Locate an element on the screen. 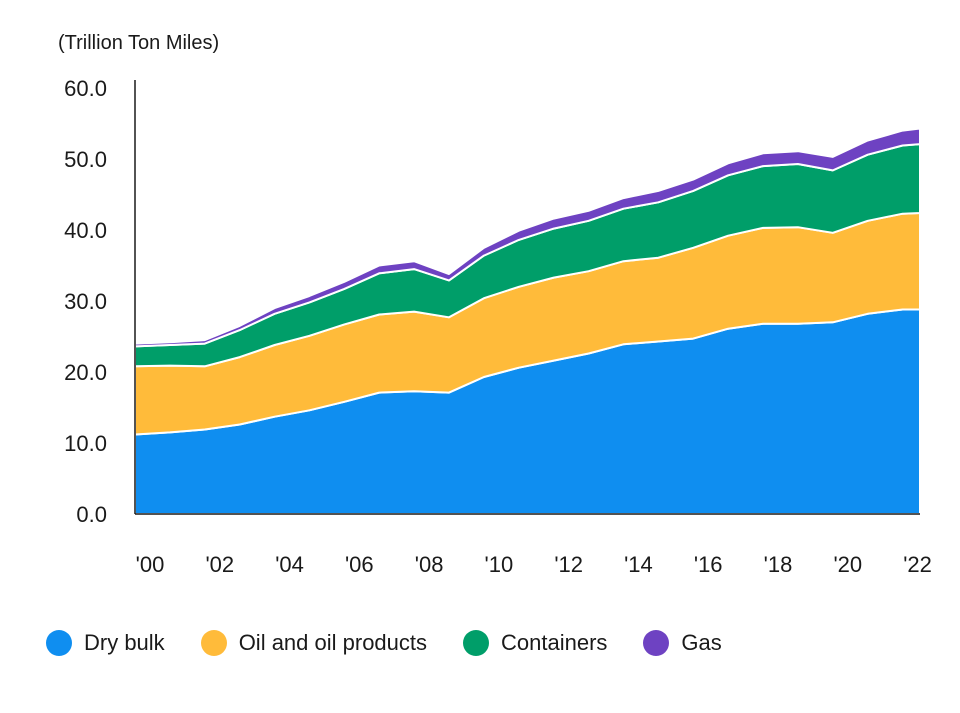  x-tick-label: '06 is located at coordinates (359, 564).